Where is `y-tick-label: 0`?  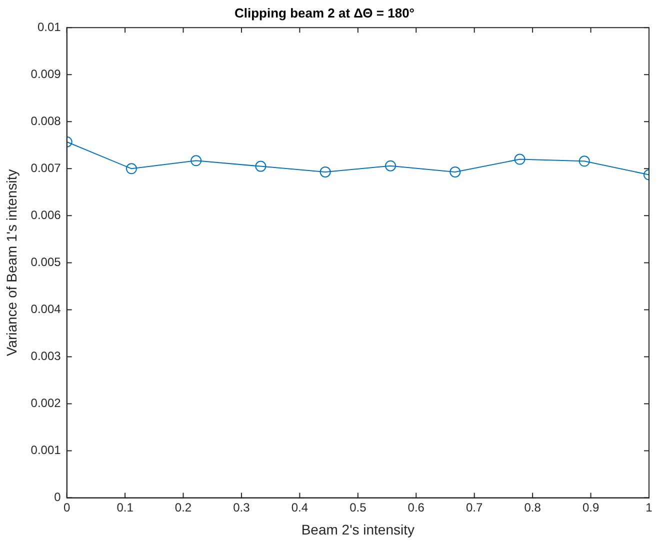
y-tick-label: 0 is located at coordinates (58, 497).